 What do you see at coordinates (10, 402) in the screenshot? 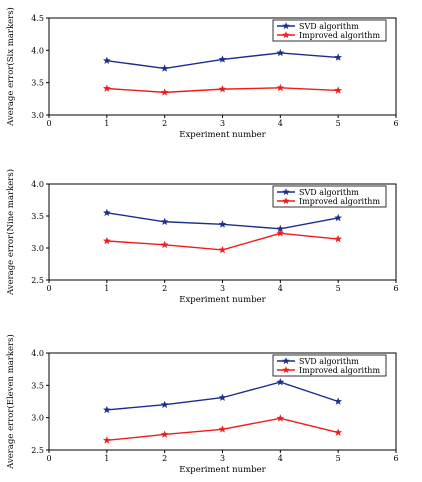
I see `y-axis-title: Average error(Eleven markers)` at bounding box center [10, 402].